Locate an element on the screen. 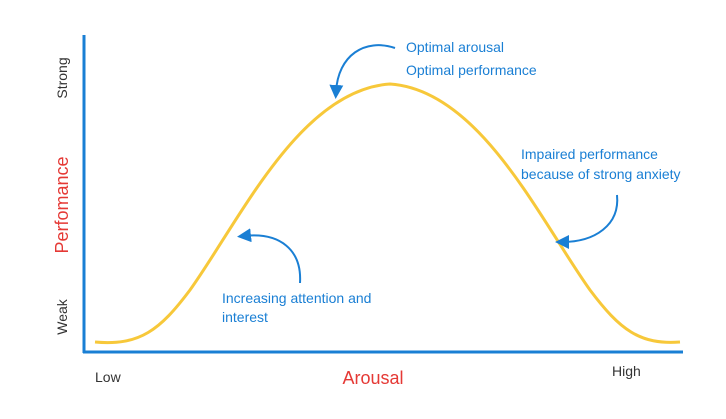  y-axis-title: Perfomance is located at coordinates (62, 204).